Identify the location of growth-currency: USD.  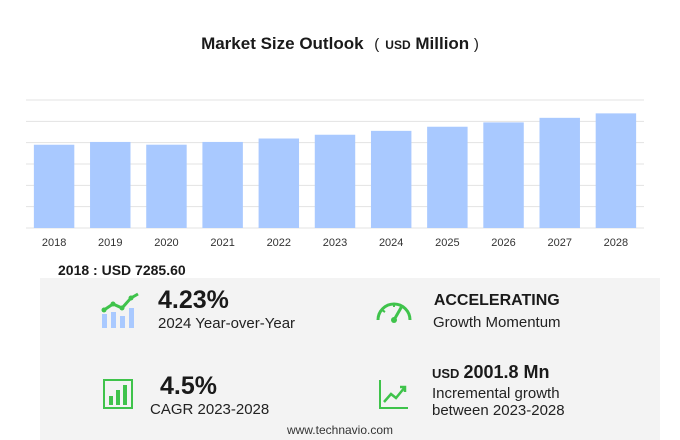
(446, 373).